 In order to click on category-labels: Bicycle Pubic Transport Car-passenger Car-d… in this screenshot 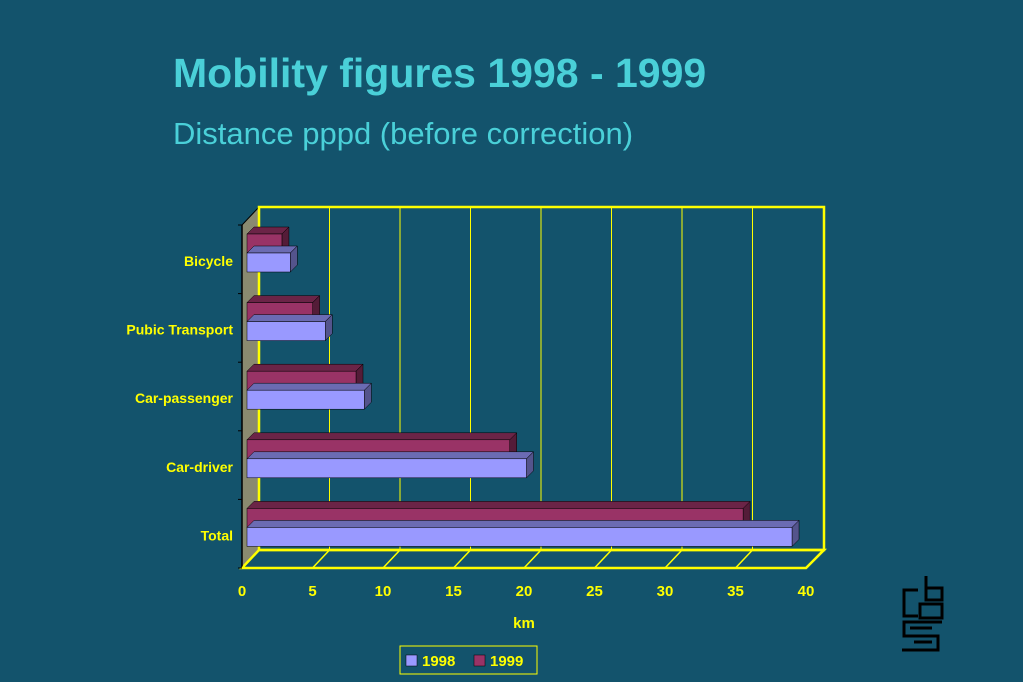, I will do `click(179, 398)`.